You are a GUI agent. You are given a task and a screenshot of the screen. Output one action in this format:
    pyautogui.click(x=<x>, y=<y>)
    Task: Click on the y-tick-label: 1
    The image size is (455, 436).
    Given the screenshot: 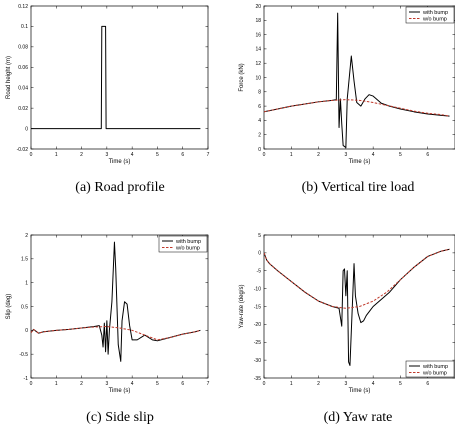 What is the action you would take?
    pyautogui.click(x=26, y=283)
    